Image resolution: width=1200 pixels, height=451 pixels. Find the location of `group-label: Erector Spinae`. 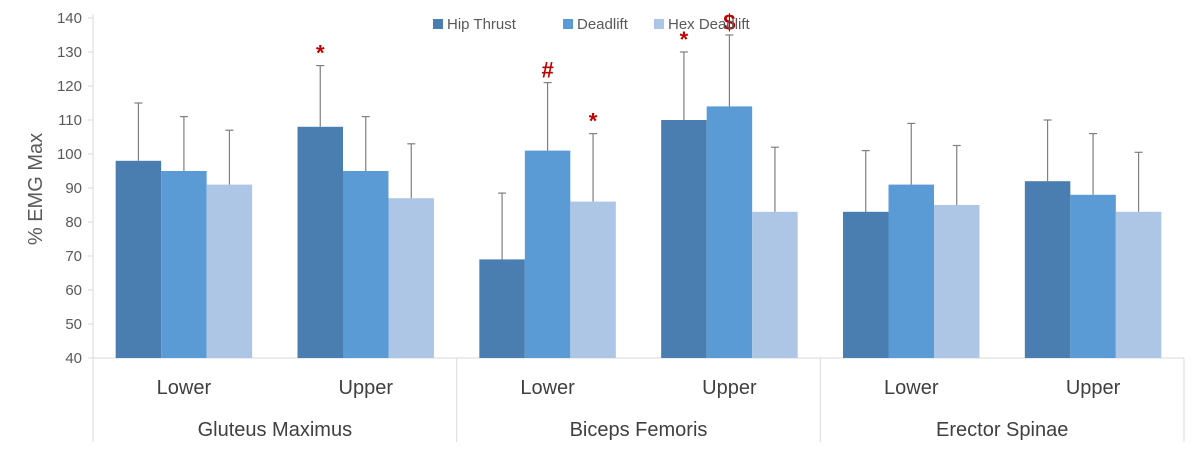

group-label: Erector Spinae is located at coordinates (1002, 430).